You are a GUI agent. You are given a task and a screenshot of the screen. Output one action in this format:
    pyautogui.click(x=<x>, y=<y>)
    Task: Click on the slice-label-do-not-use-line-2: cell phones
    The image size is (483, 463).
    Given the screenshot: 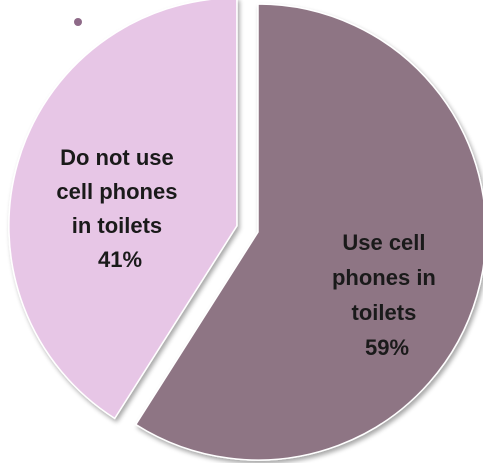 What is the action you would take?
    pyautogui.click(x=116, y=191)
    